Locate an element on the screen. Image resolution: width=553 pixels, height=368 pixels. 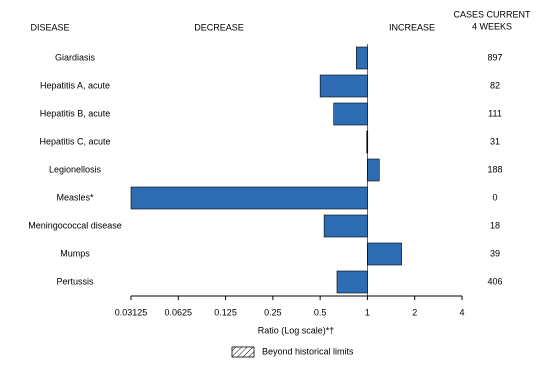
category-label: Legionellosis is located at coordinates (75, 169).